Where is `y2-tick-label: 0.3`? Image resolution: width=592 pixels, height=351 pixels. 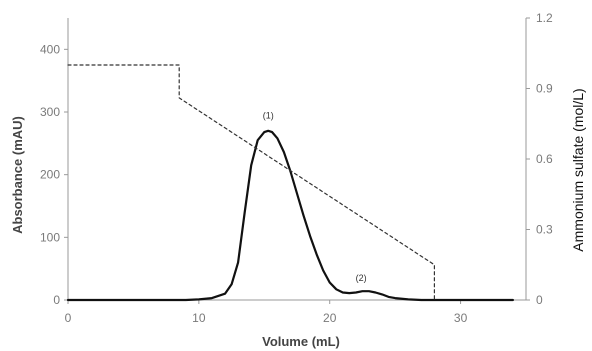
y2-tick-label: 0.3 is located at coordinates (544, 230).